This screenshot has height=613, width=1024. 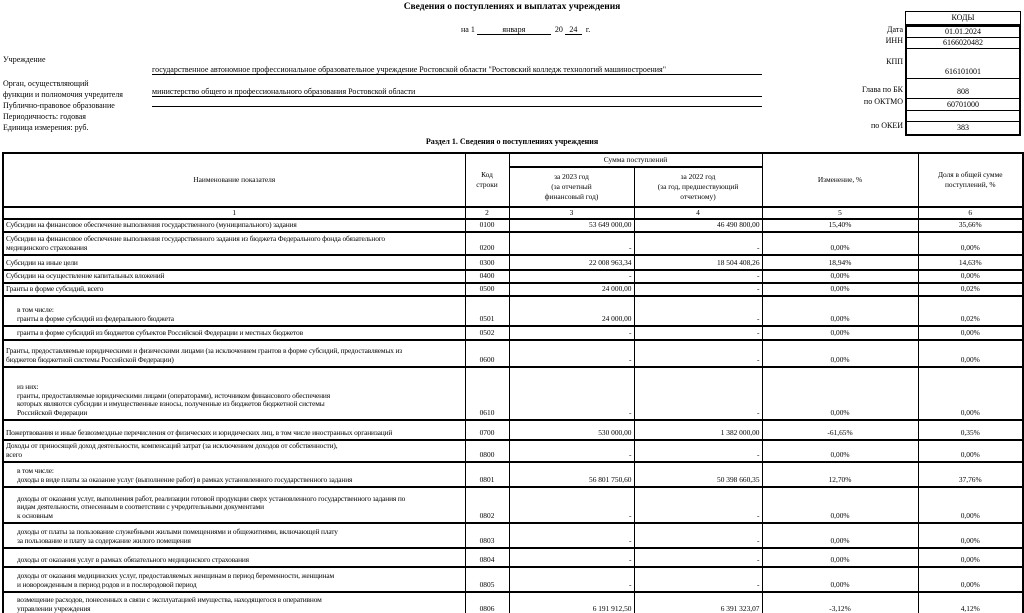 What do you see at coordinates (963, 64) in the screenshot?
I see `kpp-value: 616101001` at bounding box center [963, 64].